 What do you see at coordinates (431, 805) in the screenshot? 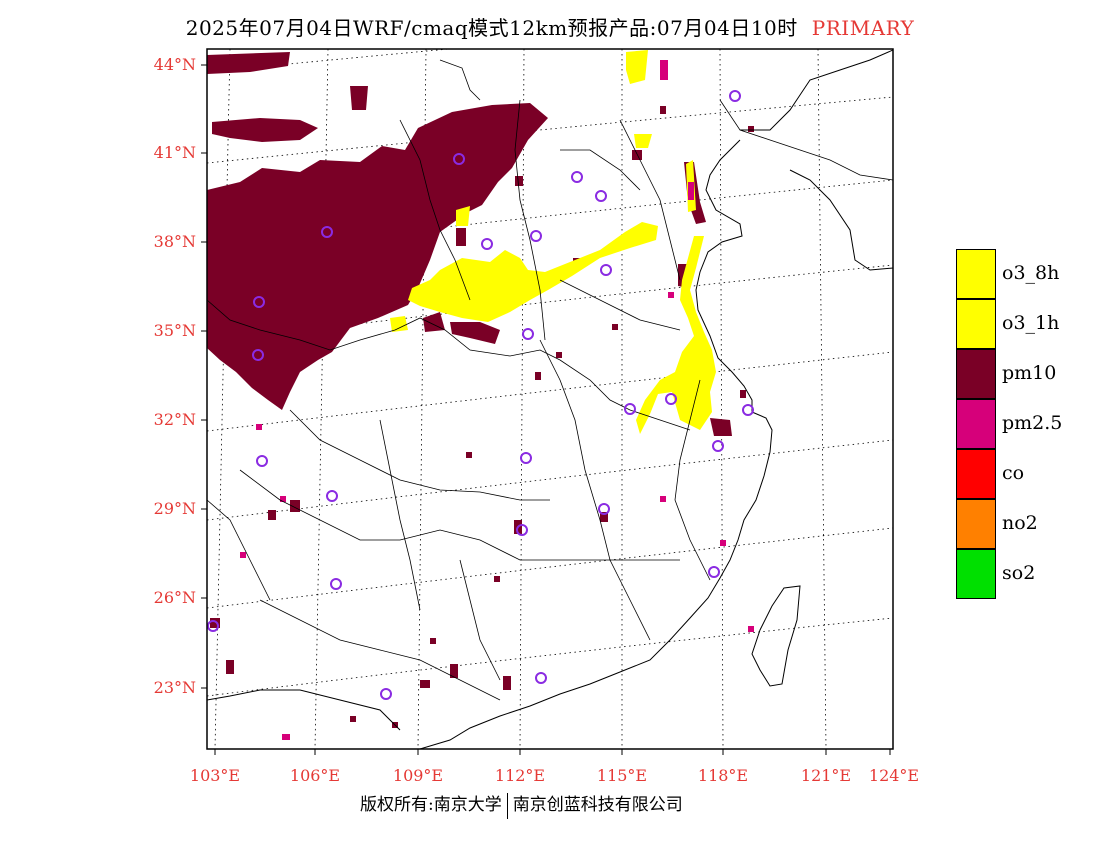
I see `copyright-owner: 版权所有:南京大学` at bounding box center [431, 805].